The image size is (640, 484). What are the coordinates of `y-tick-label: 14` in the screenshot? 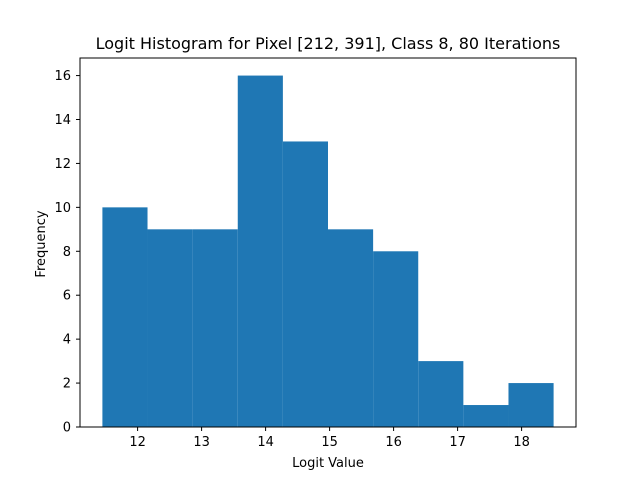 It's located at (62, 120).